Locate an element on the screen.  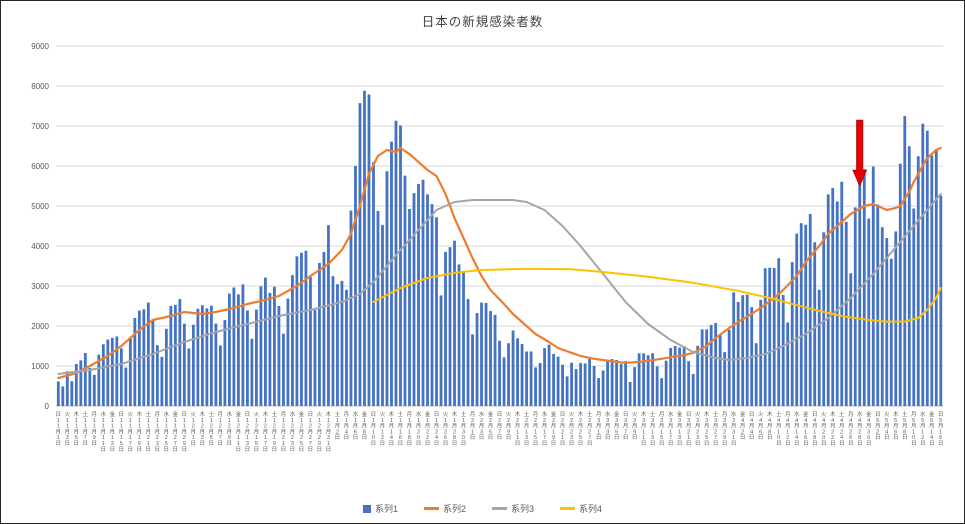
y-tick-label: 2000 is located at coordinates (40, 326).